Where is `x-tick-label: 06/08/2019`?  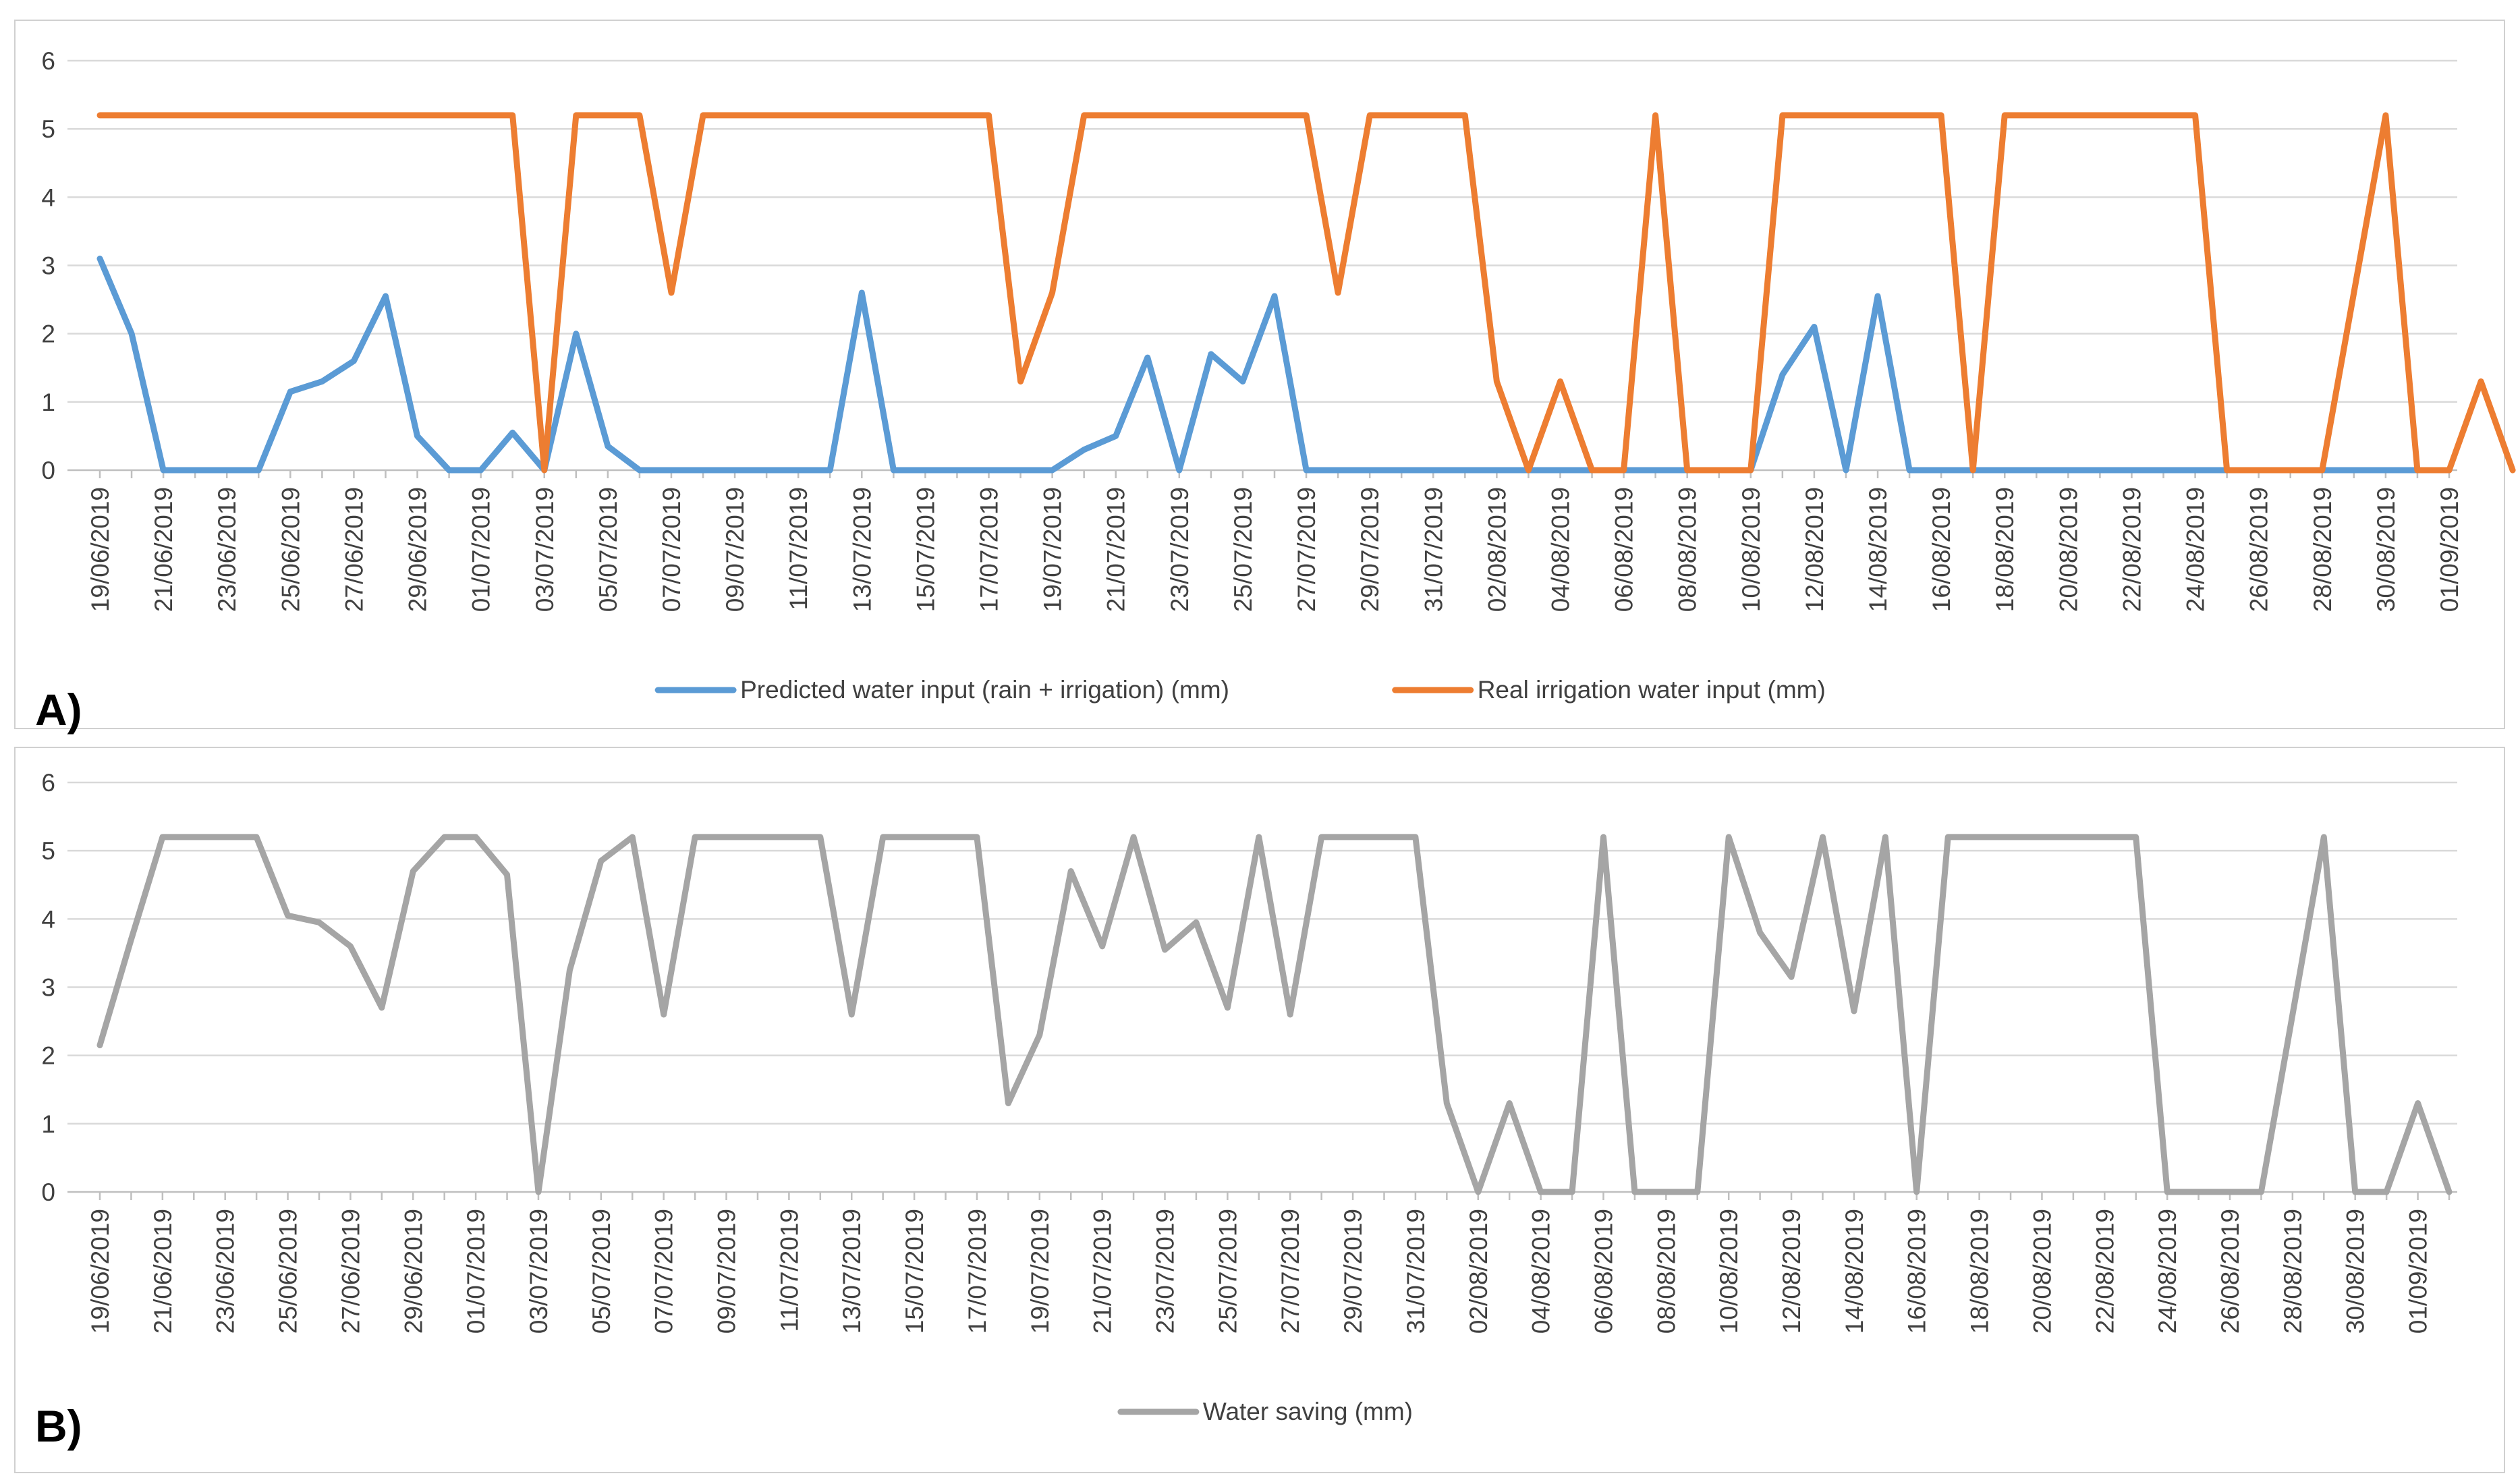
x-tick-label: 06/08/2019 is located at coordinates (1624, 549).